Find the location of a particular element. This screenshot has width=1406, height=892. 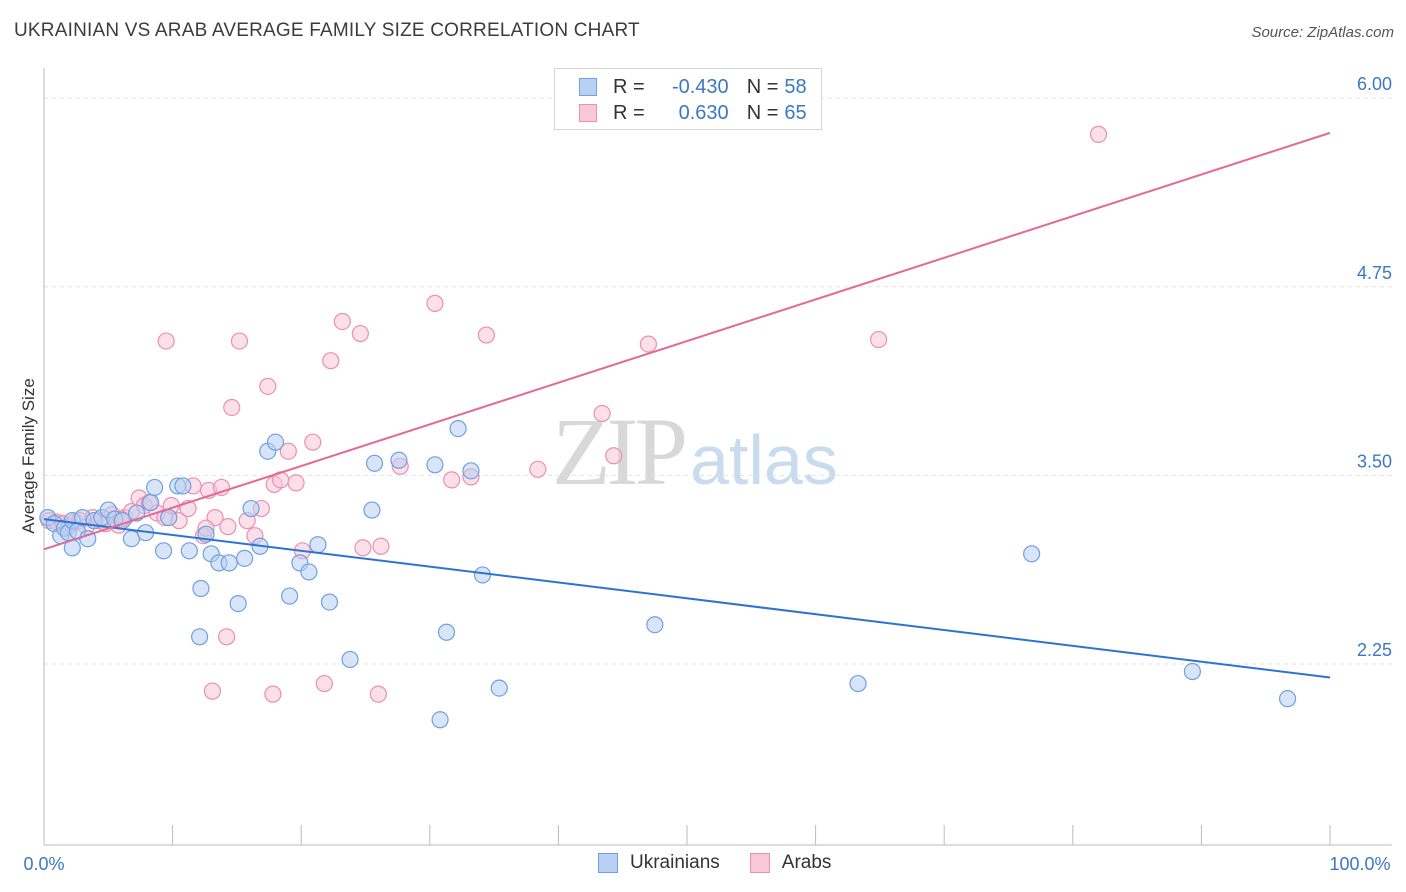

stats-legend: R = -0.430 N = 58 R = 0.630 N = 65 is located at coordinates (688, 99).